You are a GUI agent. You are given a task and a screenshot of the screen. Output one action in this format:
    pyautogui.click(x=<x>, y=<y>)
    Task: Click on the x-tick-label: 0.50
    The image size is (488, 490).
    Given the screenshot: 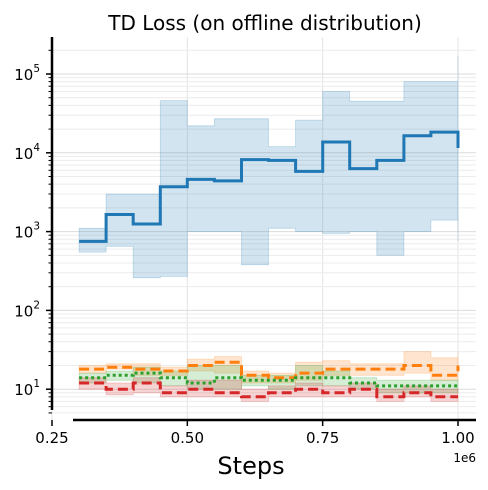 What is the action you would take?
    pyautogui.click(x=187, y=438)
    